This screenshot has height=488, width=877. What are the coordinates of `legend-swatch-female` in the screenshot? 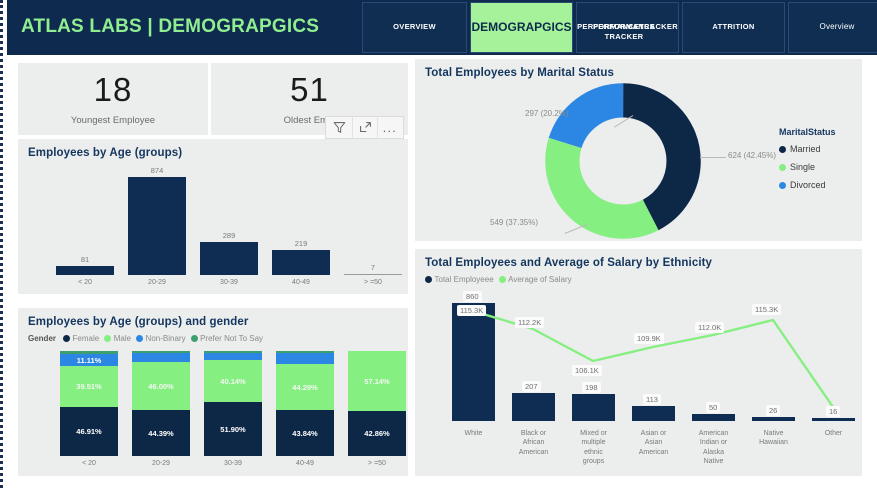 It's located at (67, 338).